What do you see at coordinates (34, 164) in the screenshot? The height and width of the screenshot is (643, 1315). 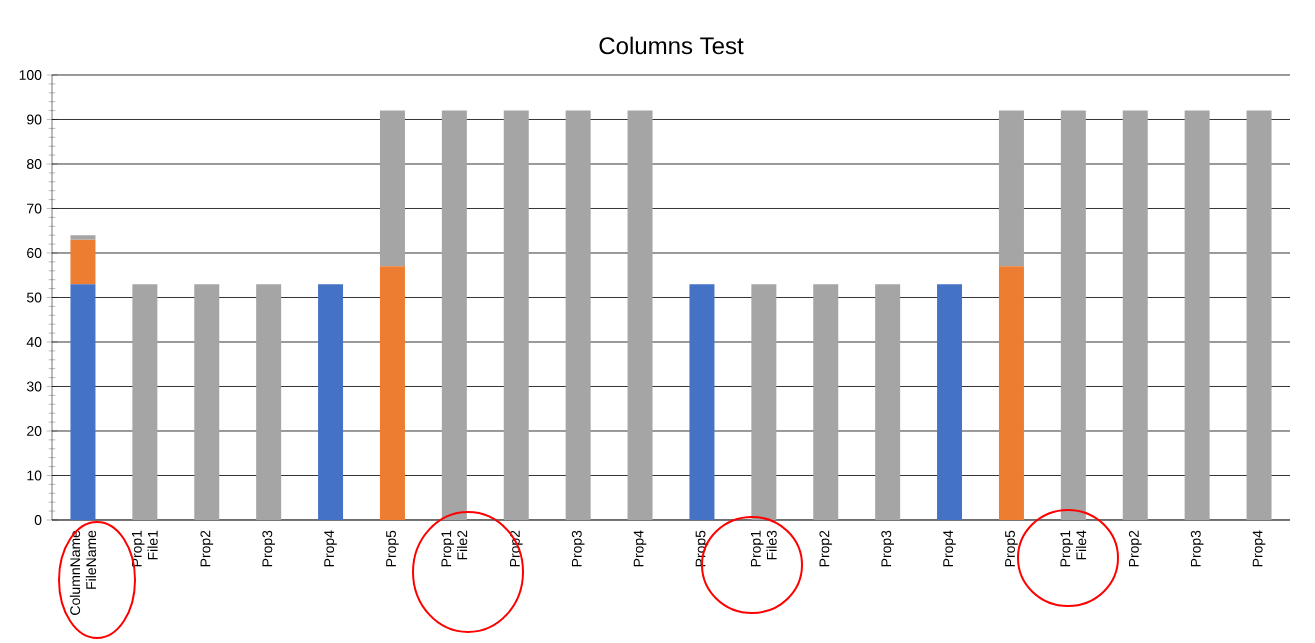 I see `y-tick-label: 80` at bounding box center [34, 164].